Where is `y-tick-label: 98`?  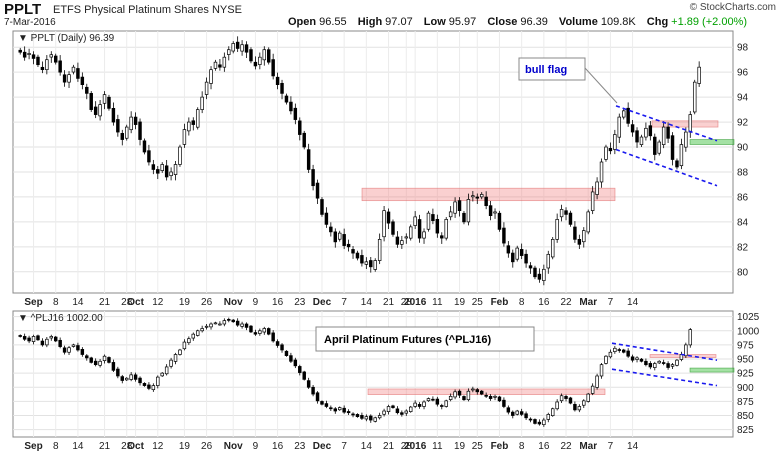
y-tick-label: 98 is located at coordinates (743, 48).